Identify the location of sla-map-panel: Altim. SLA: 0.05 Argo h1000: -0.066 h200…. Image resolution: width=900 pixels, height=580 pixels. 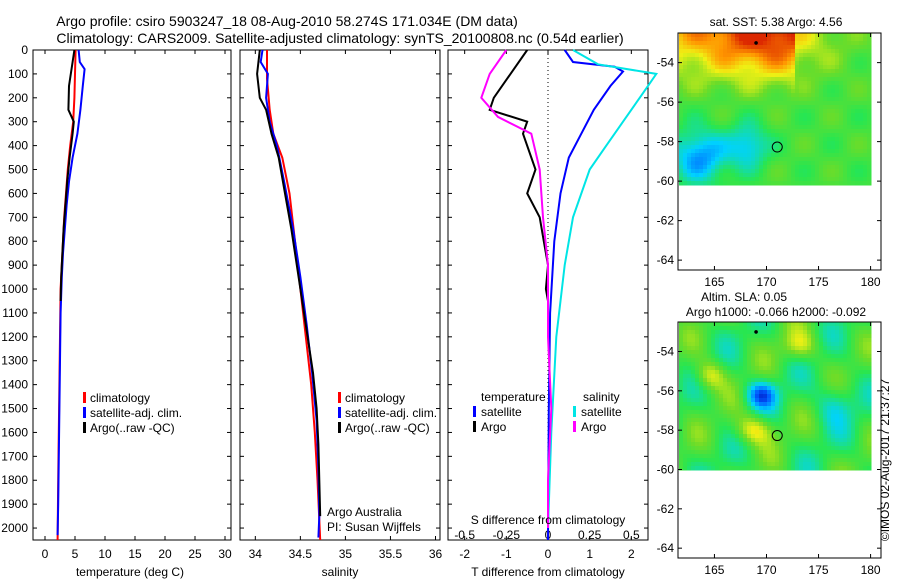
(769, 433).